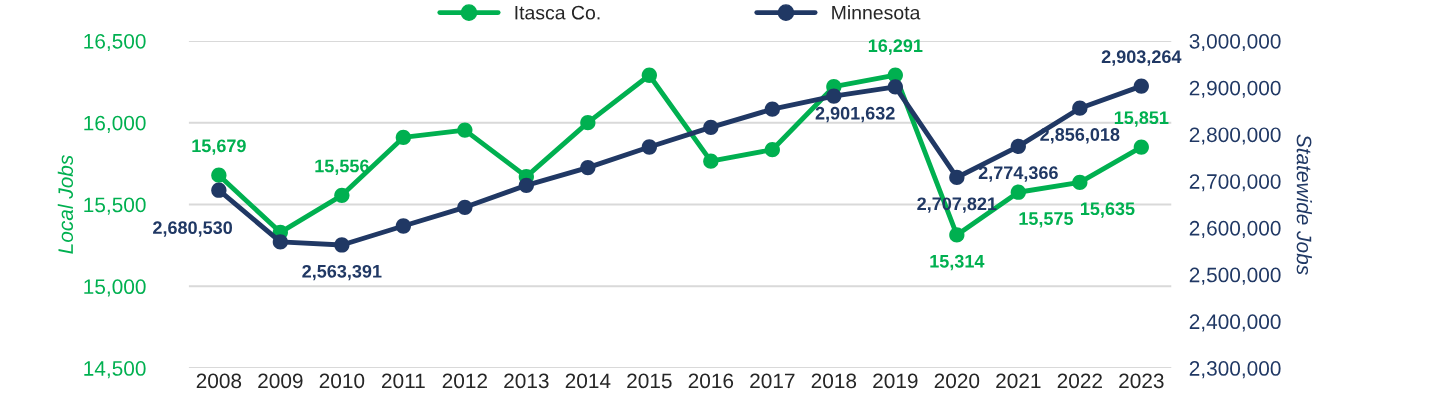 The width and height of the screenshot is (1447, 409). I want to click on y2-tick-label: 2,900,000, so click(1235, 89).